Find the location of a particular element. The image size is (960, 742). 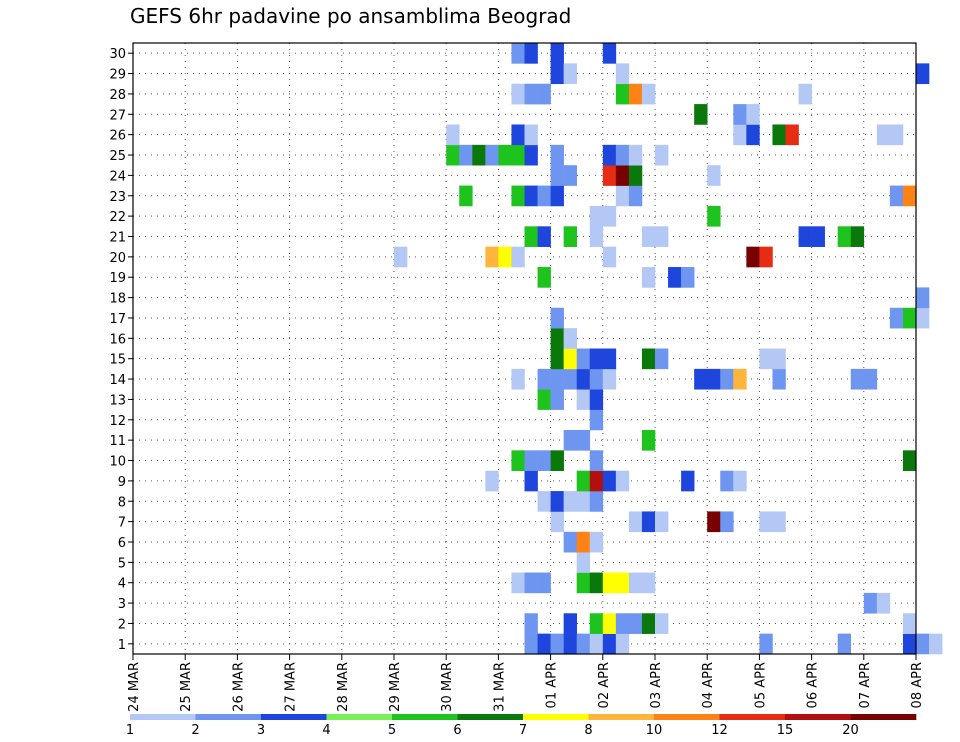

x-tick-label: 03 APR is located at coordinates (656, 685).